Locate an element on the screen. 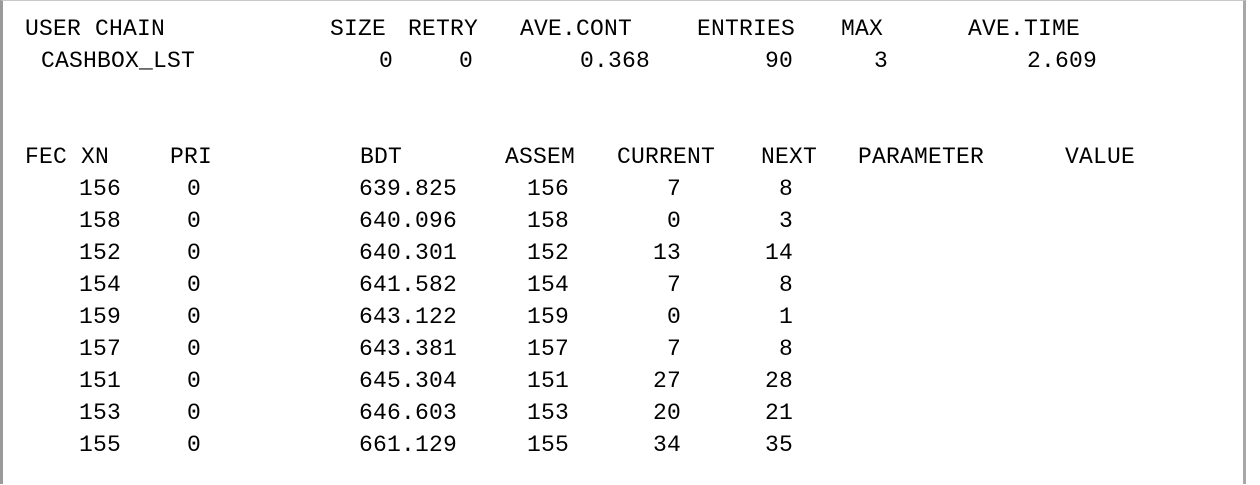 The image size is (1260, 485). fec-bdt-cell: 641.582 is located at coordinates (407, 285).